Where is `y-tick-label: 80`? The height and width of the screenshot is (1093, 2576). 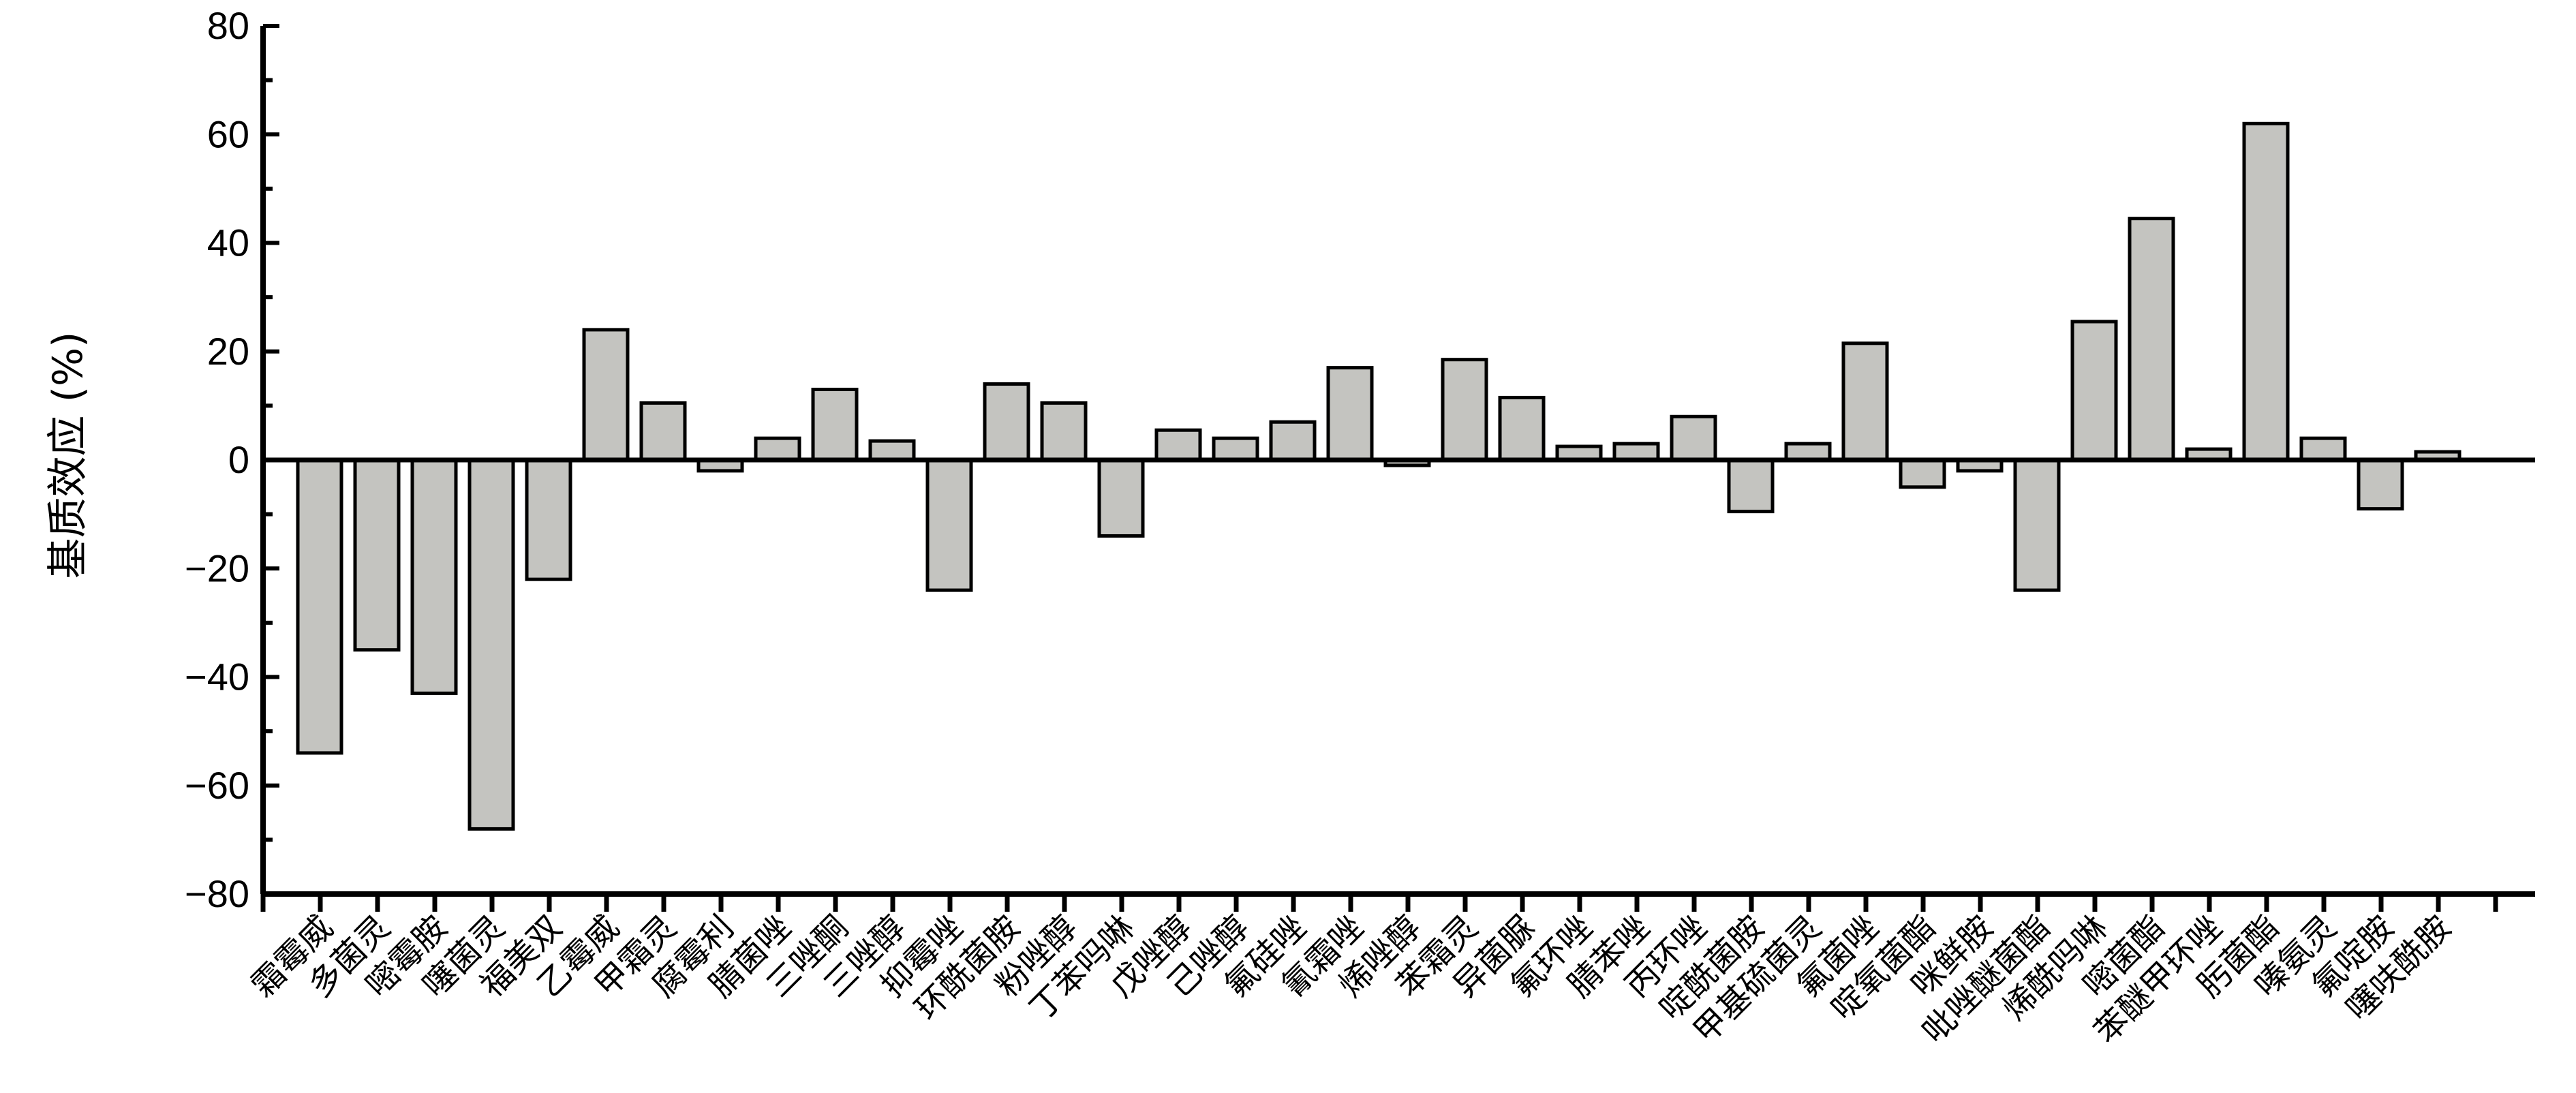 y-tick-label: 80 is located at coordinates (228, 25).